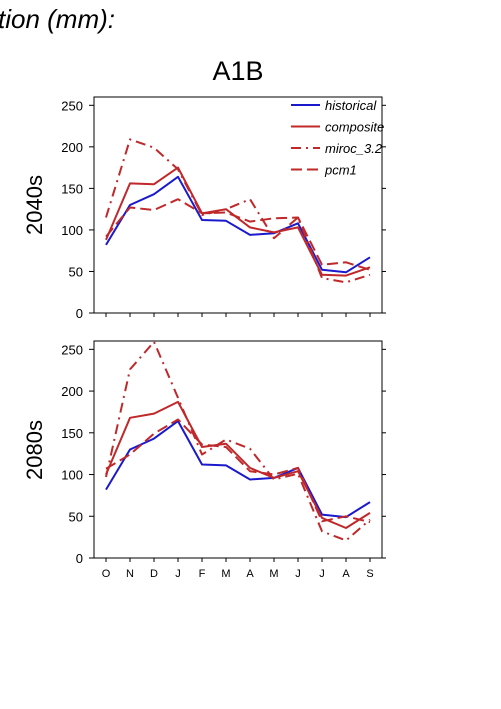 Image resolution: width=501 pixels, height=709 pixels. I want to click on xtick-label: S, so click(369, 574).